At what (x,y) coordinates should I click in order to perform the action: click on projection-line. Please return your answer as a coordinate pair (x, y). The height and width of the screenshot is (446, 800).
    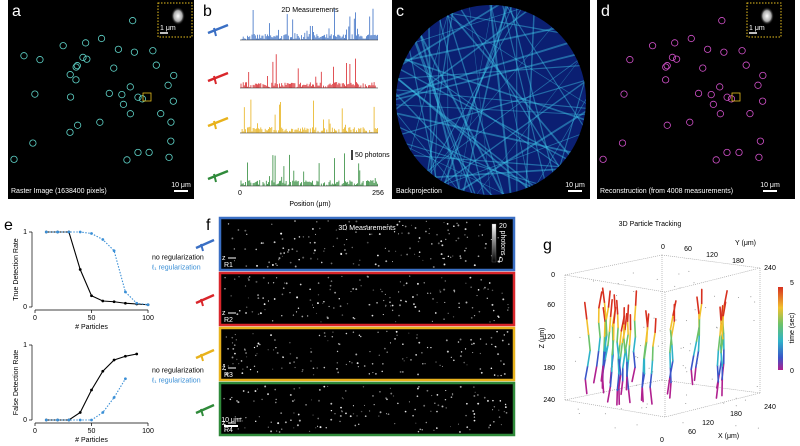
    Looking at the image, I should click on (491, 73).